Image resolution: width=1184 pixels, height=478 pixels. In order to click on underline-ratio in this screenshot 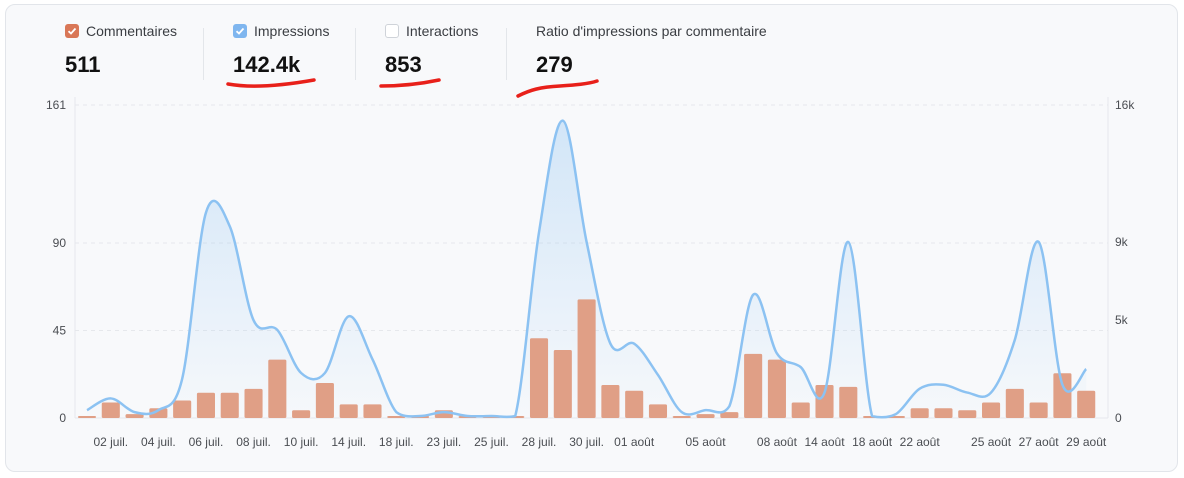, I will do `click(557, 88)`.